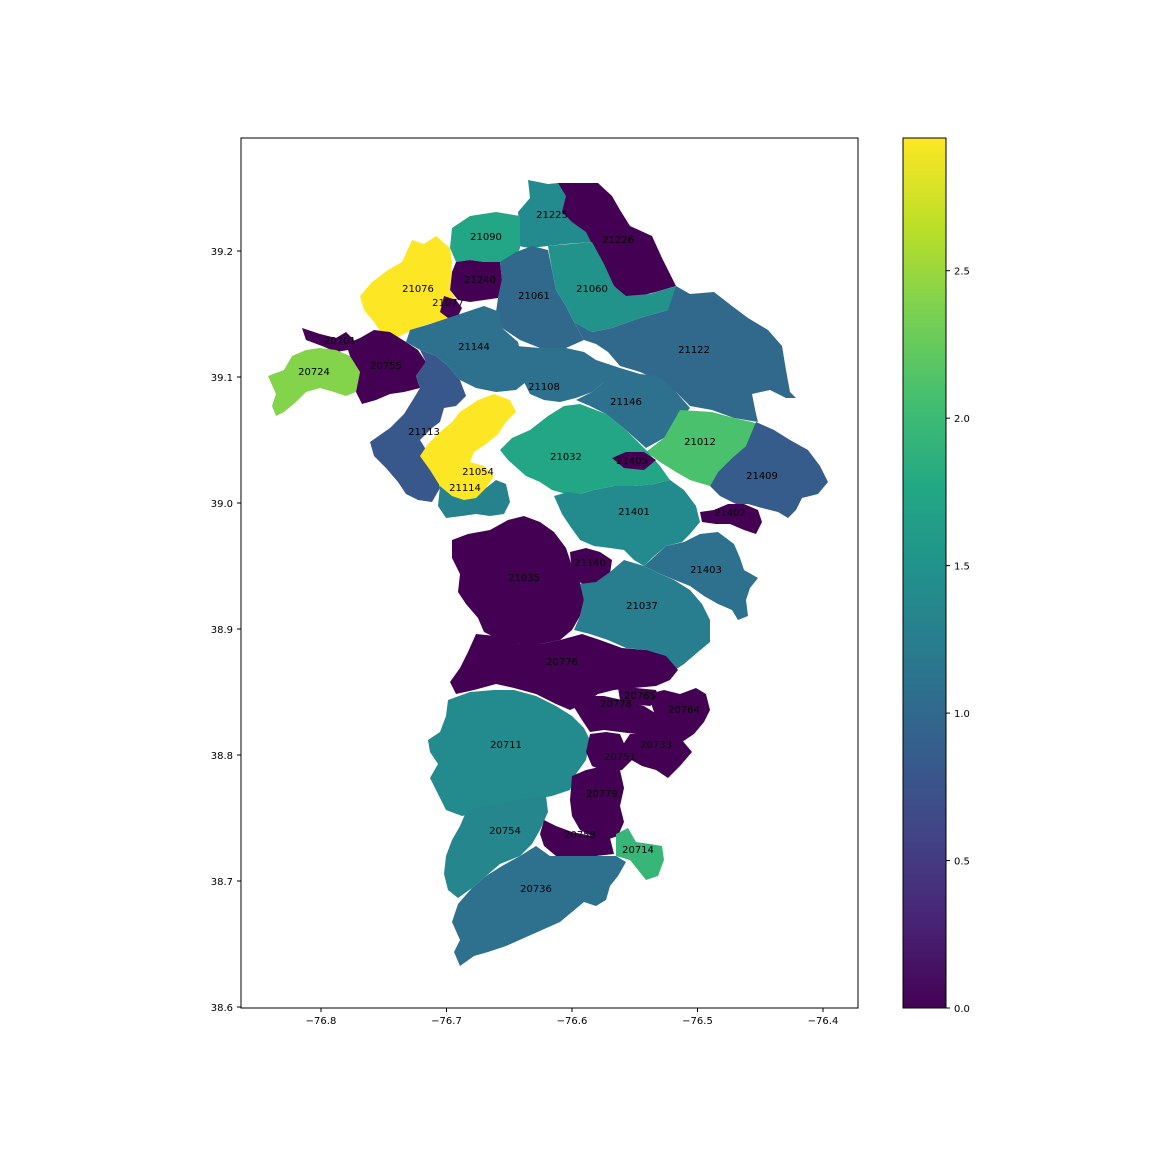 The height and width of the screenshot is (1152, 1152). Describe the element at coordinates (962, 862) in the screenshot. I see `colorbar-tick-label: 0.5` at that location.